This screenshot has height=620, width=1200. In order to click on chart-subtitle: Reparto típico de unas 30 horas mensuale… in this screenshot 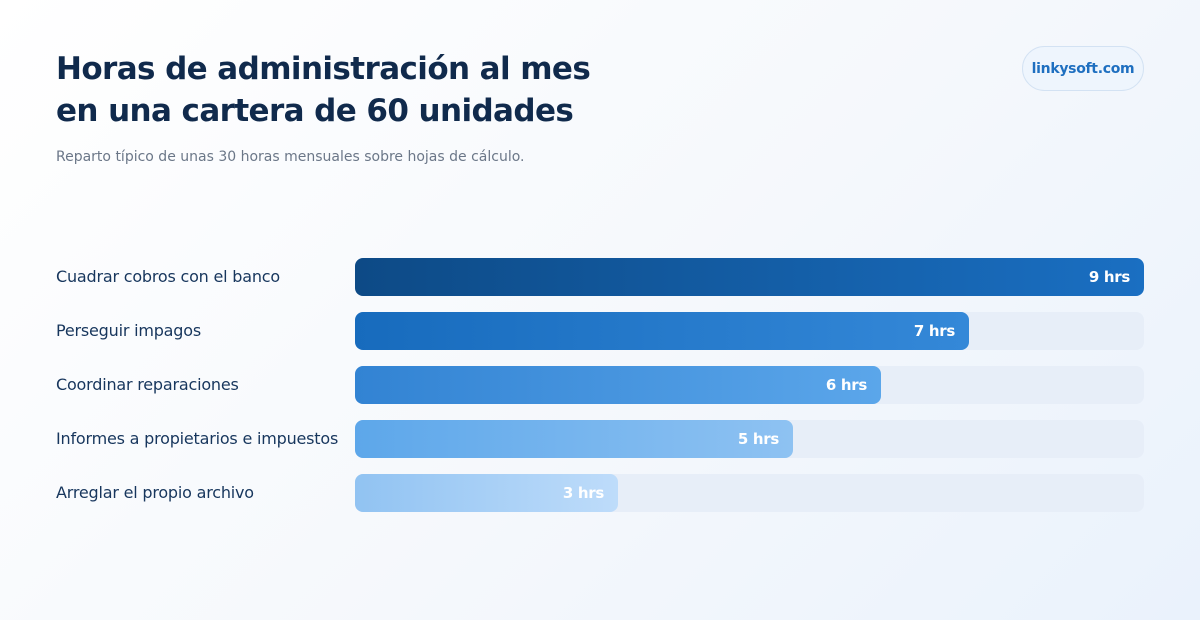, I will do `click(290, 157)`.